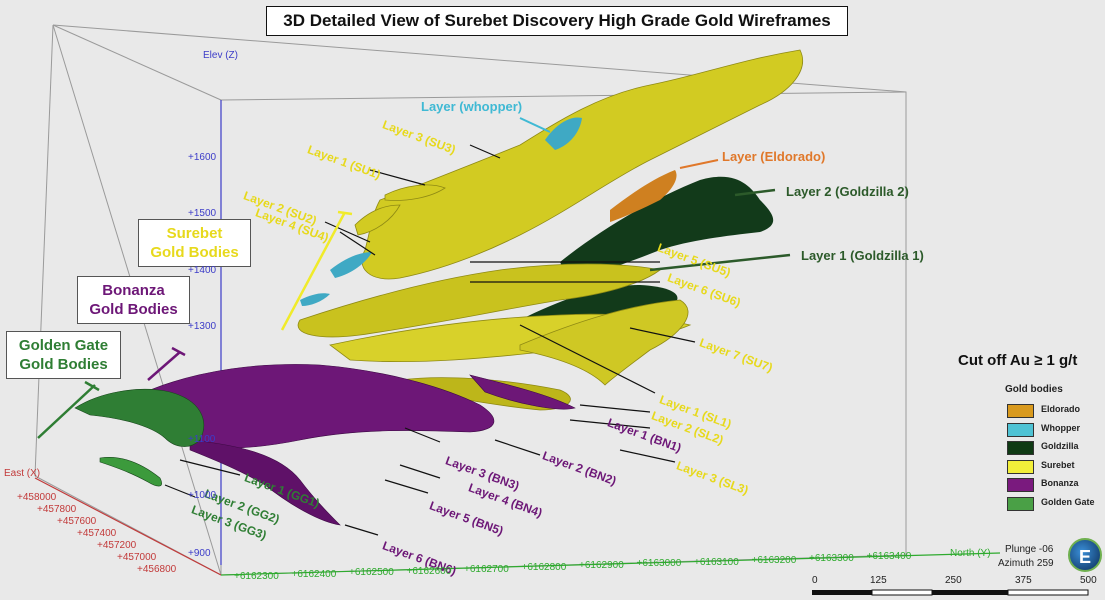  Describe the element at coordinates (950, 592) in the screenshot. I see `scale-bar` at that location.